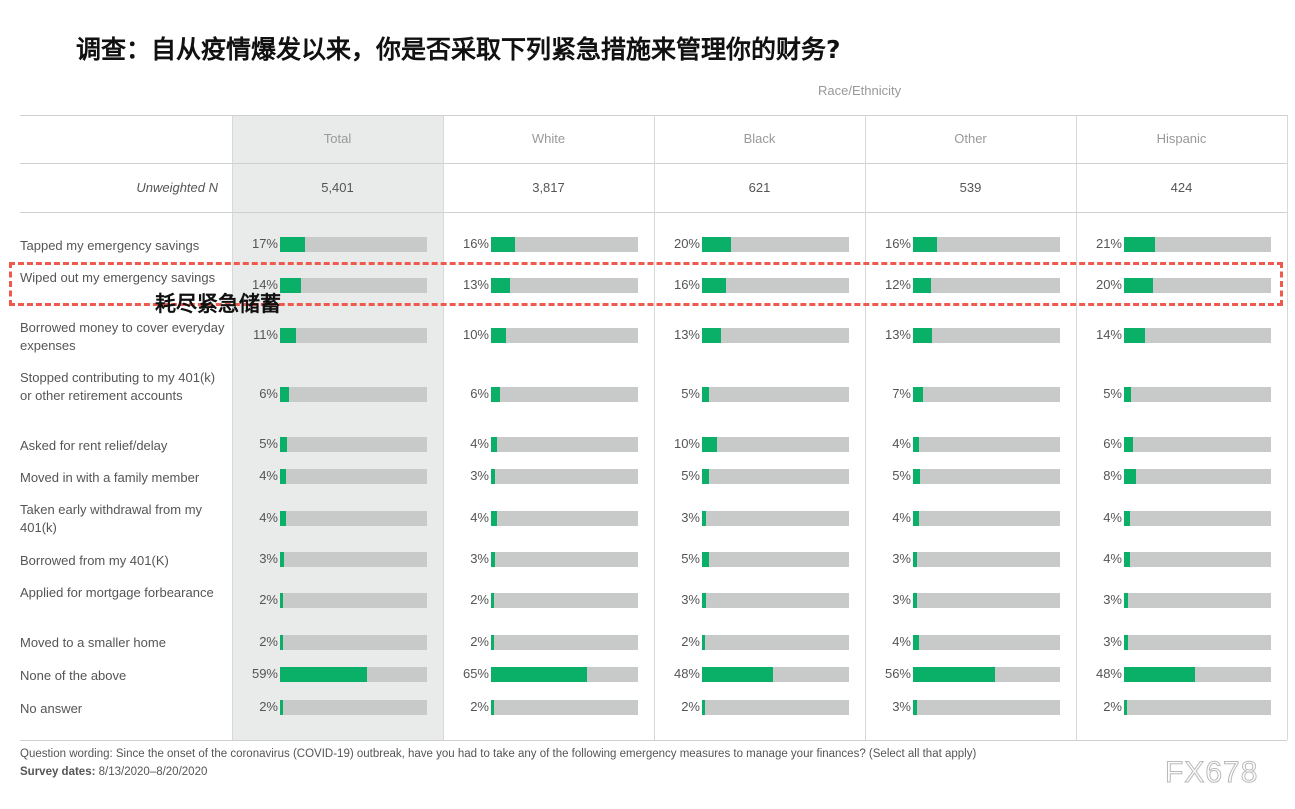 This screenshot has width=1295, height=809. I want to click on row-label: Asked for rent relief/delay, so click(94, 445).